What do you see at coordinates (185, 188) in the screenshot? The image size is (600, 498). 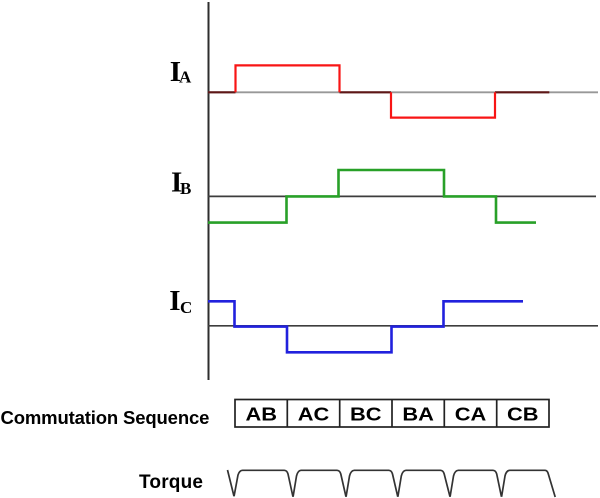 I see `svg-text: B` at bounding box center [185, 188].